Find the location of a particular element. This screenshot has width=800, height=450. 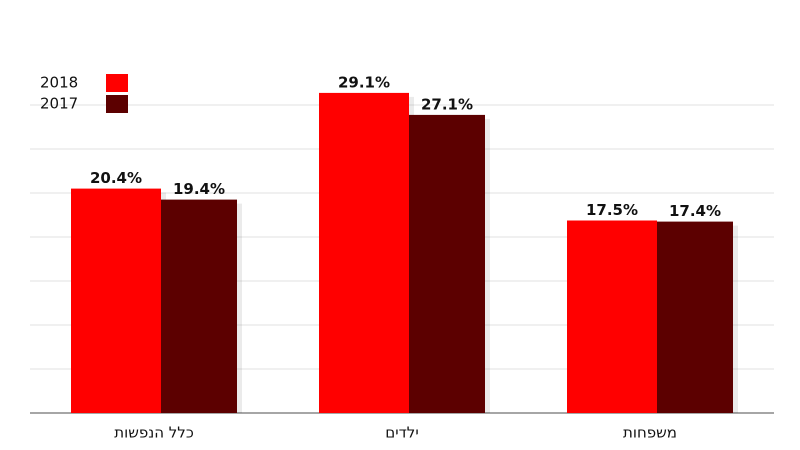

x-tick-label: כלל הנפשות is located at coordinates (154, 433).